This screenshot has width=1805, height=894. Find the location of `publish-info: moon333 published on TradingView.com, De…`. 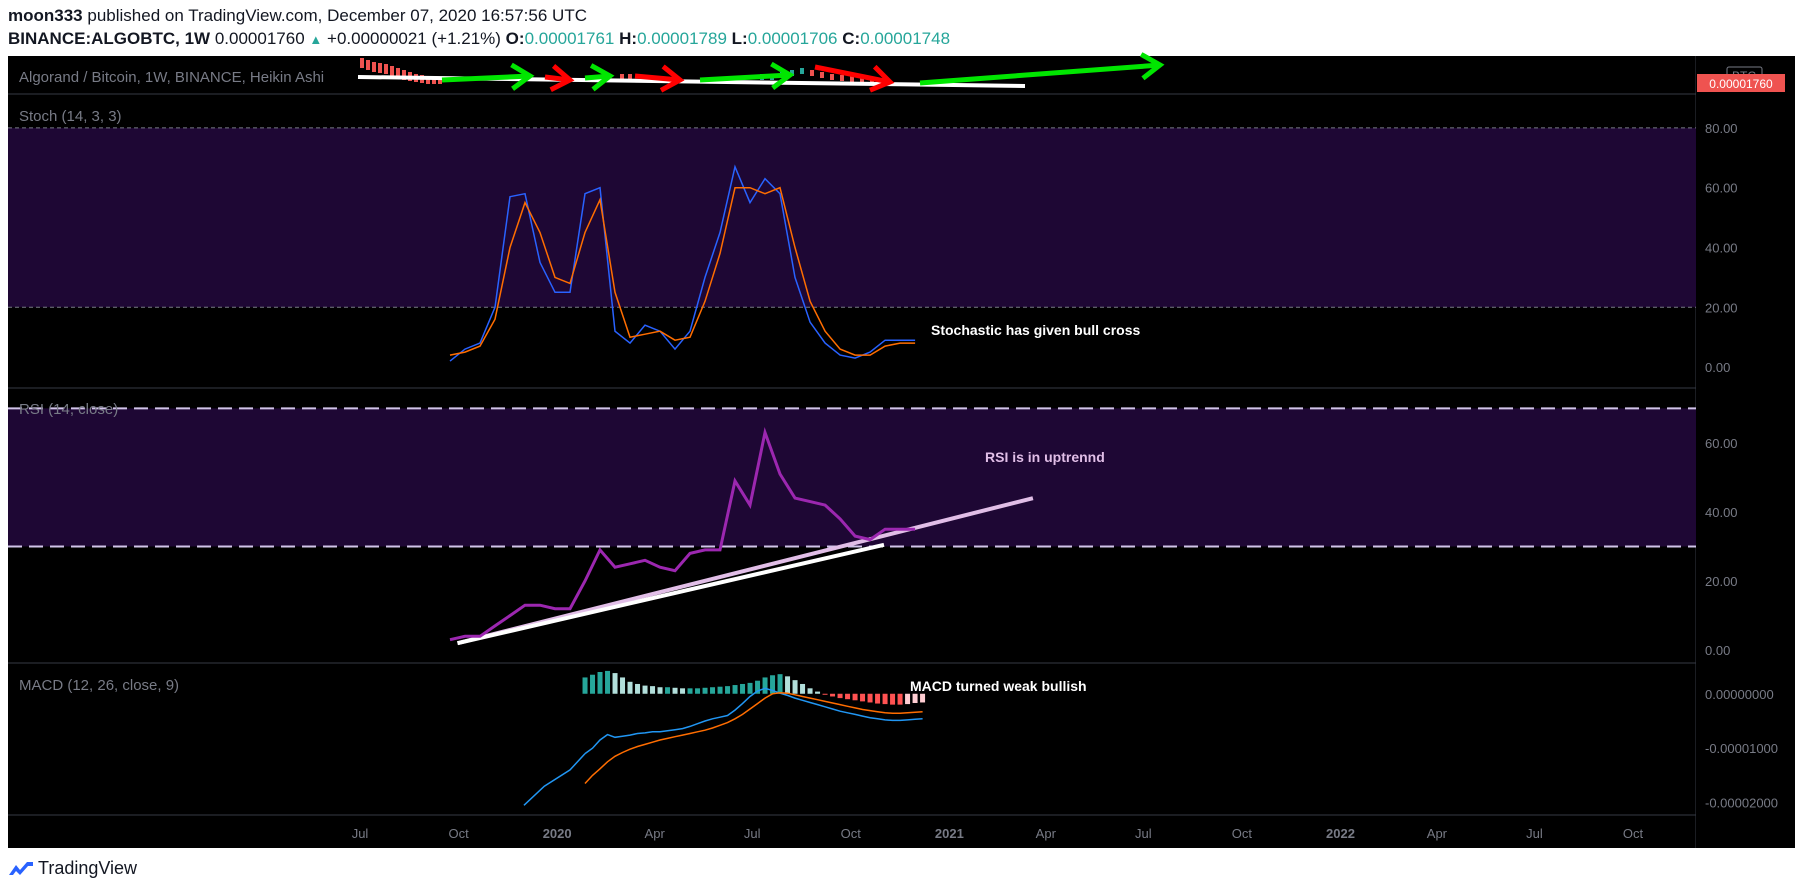

publish-info: moon333 published on TradingView.com, De… is located at coordinates (297, 16).